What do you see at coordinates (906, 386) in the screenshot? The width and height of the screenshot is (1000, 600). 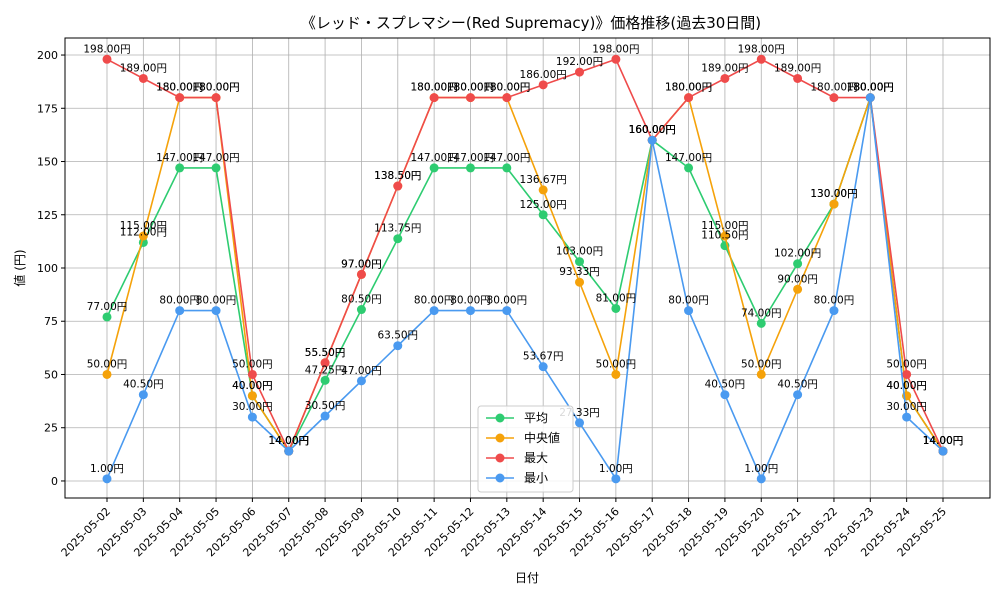 I see `data-label: 40.00円` at bounding box center [906, 386].